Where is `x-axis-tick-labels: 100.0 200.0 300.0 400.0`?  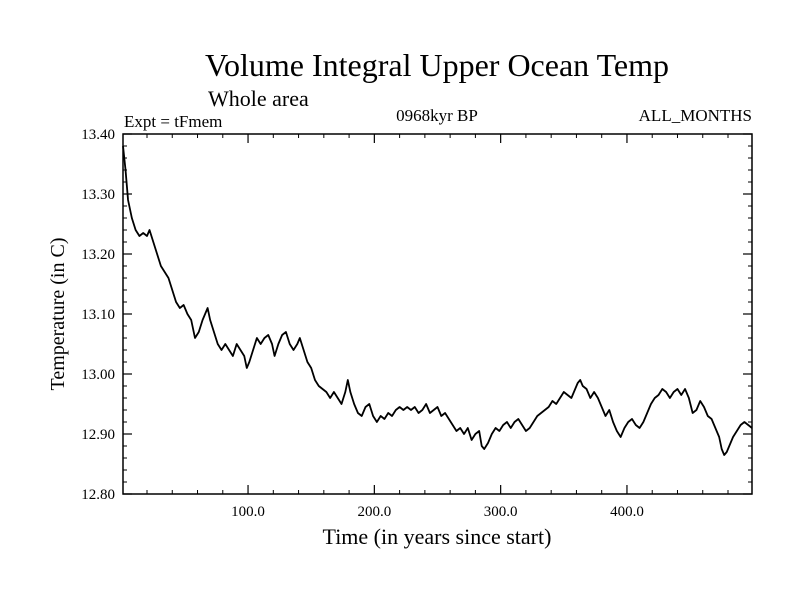 x-axis-tick-labels: 100.0 200.0 300.0 400.0 is located at coordinates (437, 512).